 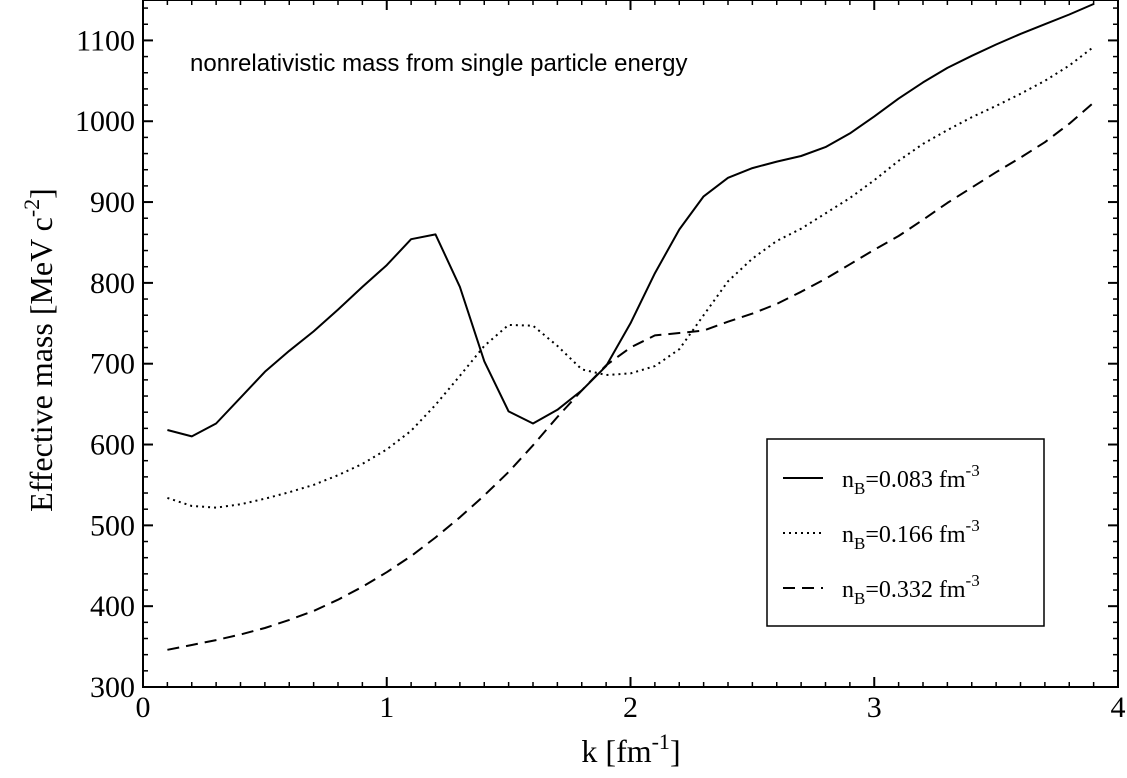 I want to click on y-axis-label-main: Effective mass [MeV c, so click(x=41, y=364).